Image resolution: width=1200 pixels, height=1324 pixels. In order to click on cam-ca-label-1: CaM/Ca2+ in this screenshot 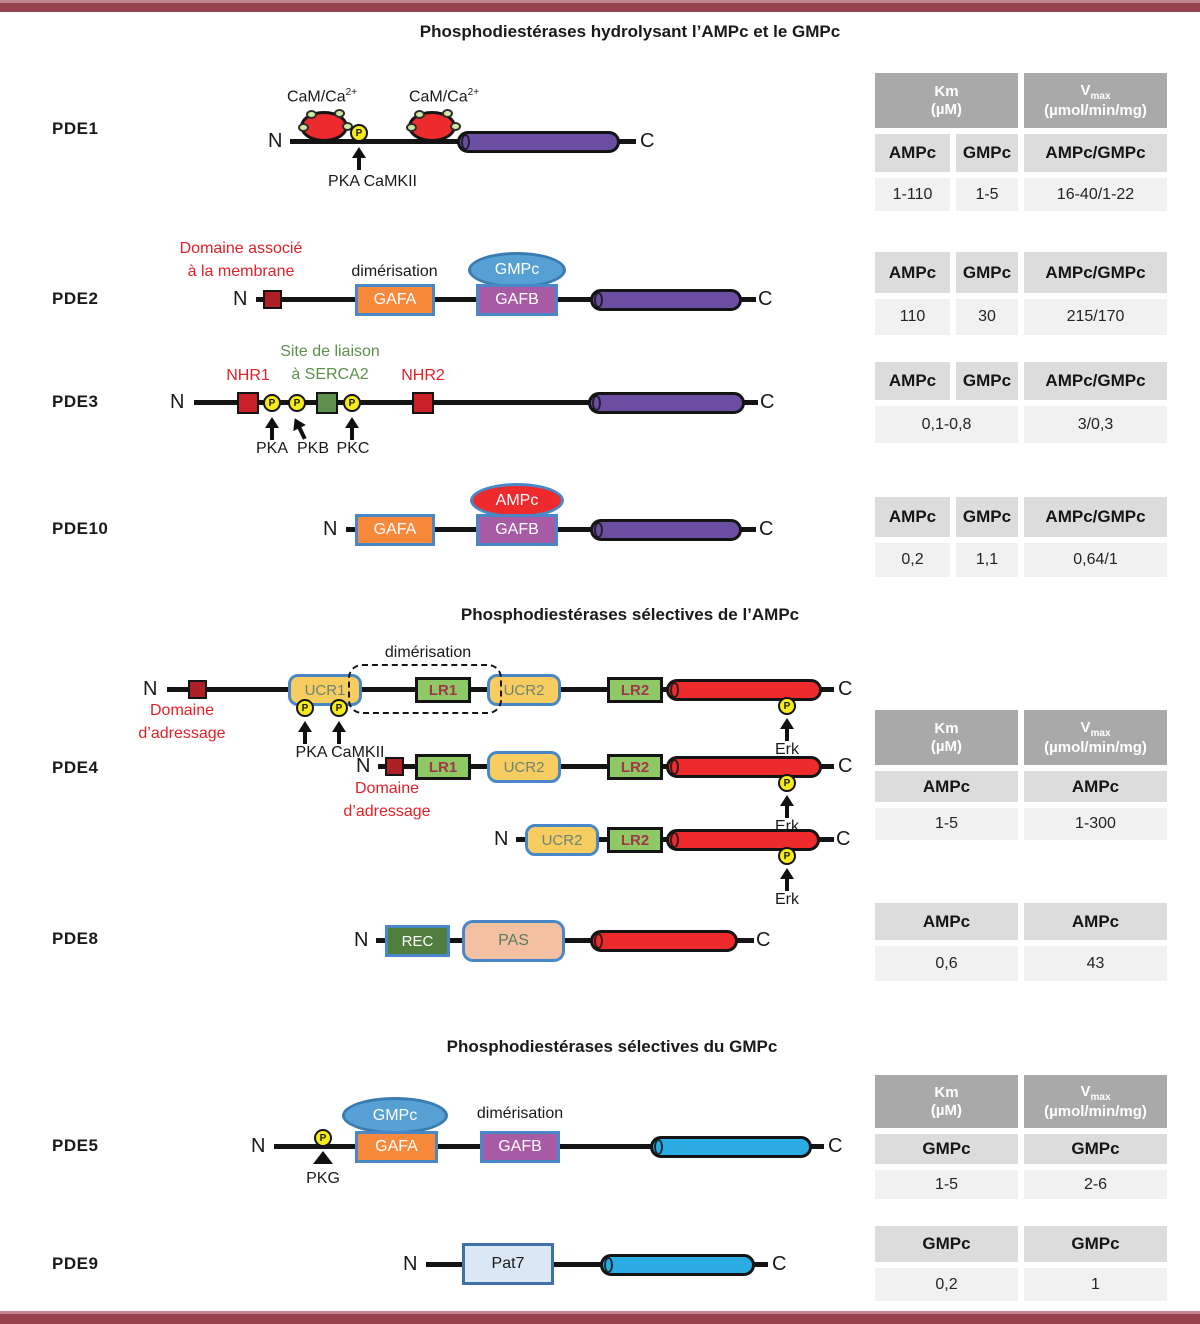, I will do `click(322, 96)`.